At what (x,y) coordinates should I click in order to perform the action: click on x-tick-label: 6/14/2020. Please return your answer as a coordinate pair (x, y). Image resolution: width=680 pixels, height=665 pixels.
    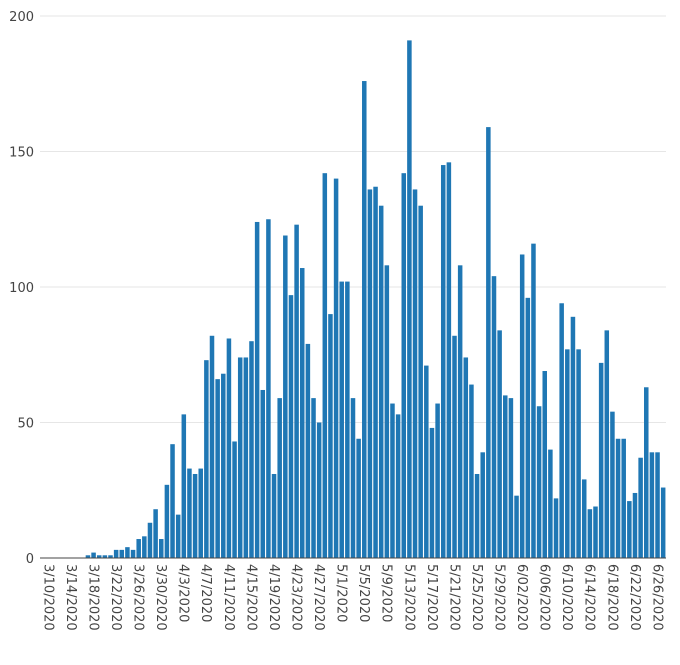
    Looking at the image, I should click on (589, 597).